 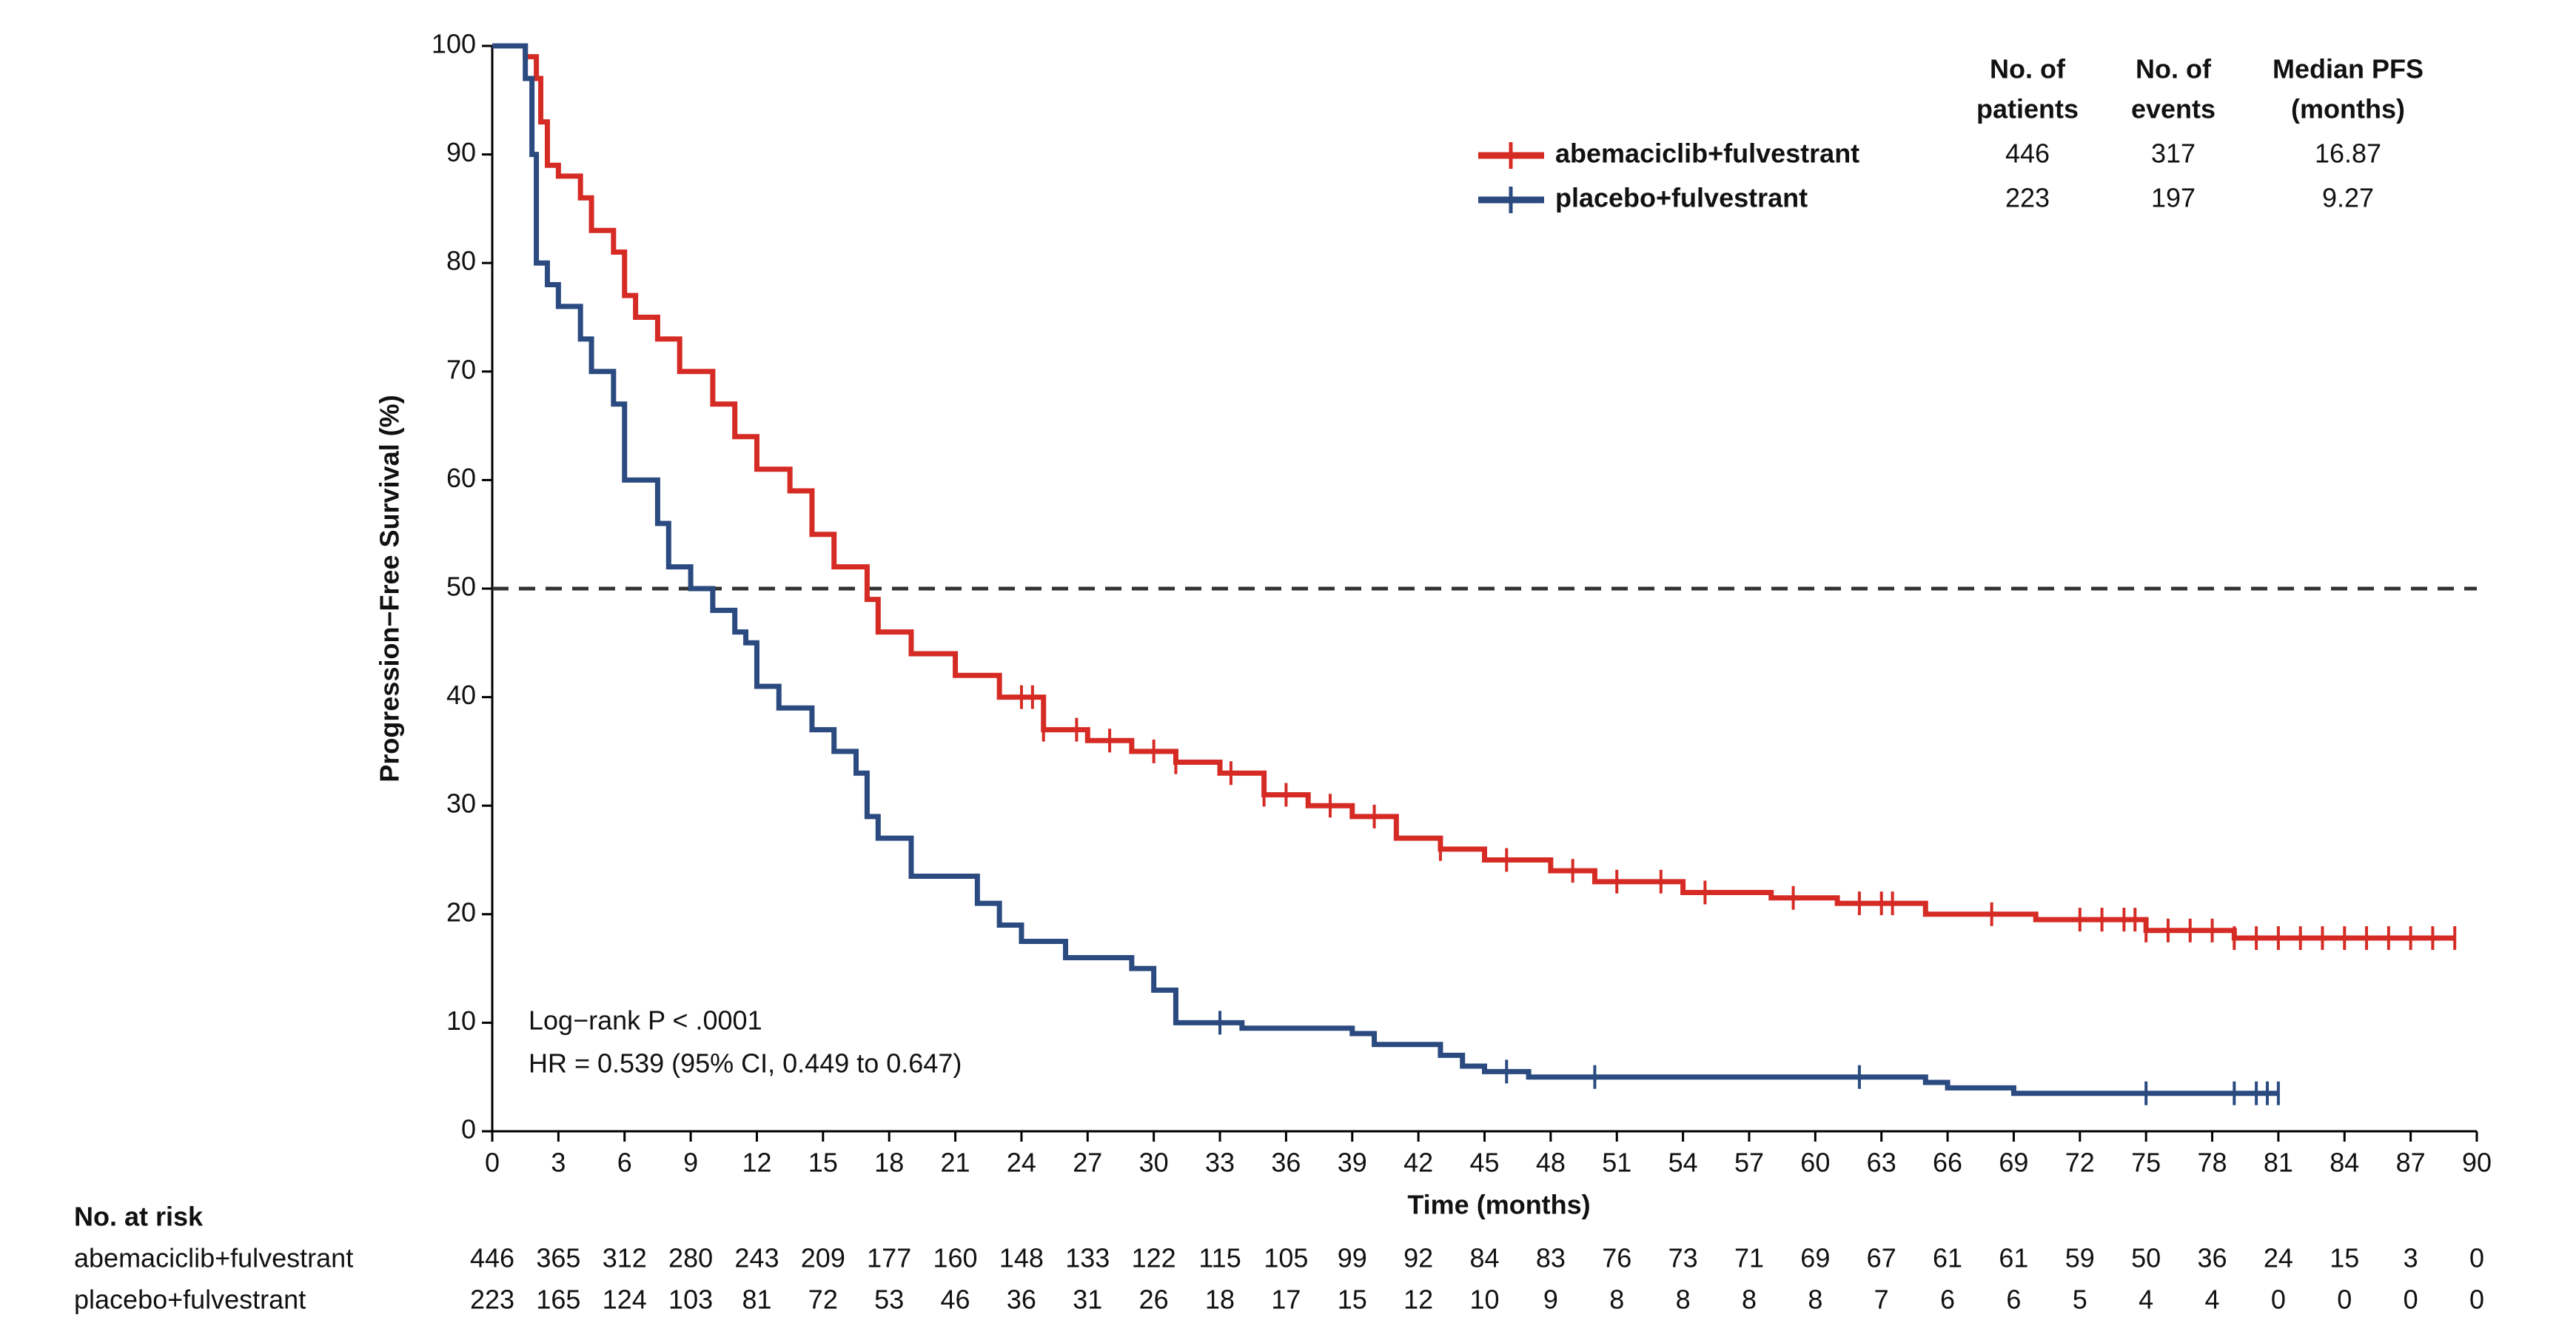 What do you see at coordinates (2013, 1163) in the screenshot?
I see `x-tick-label: 69` at bounding box center [2013, 1163].